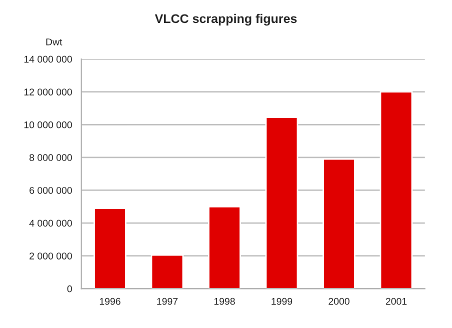 The height and width of the screenshot is (328, 452). Describe the element at coordinates (50, 223) in the screenshot. I see `y-tick-label: 4 000 000` at that location.